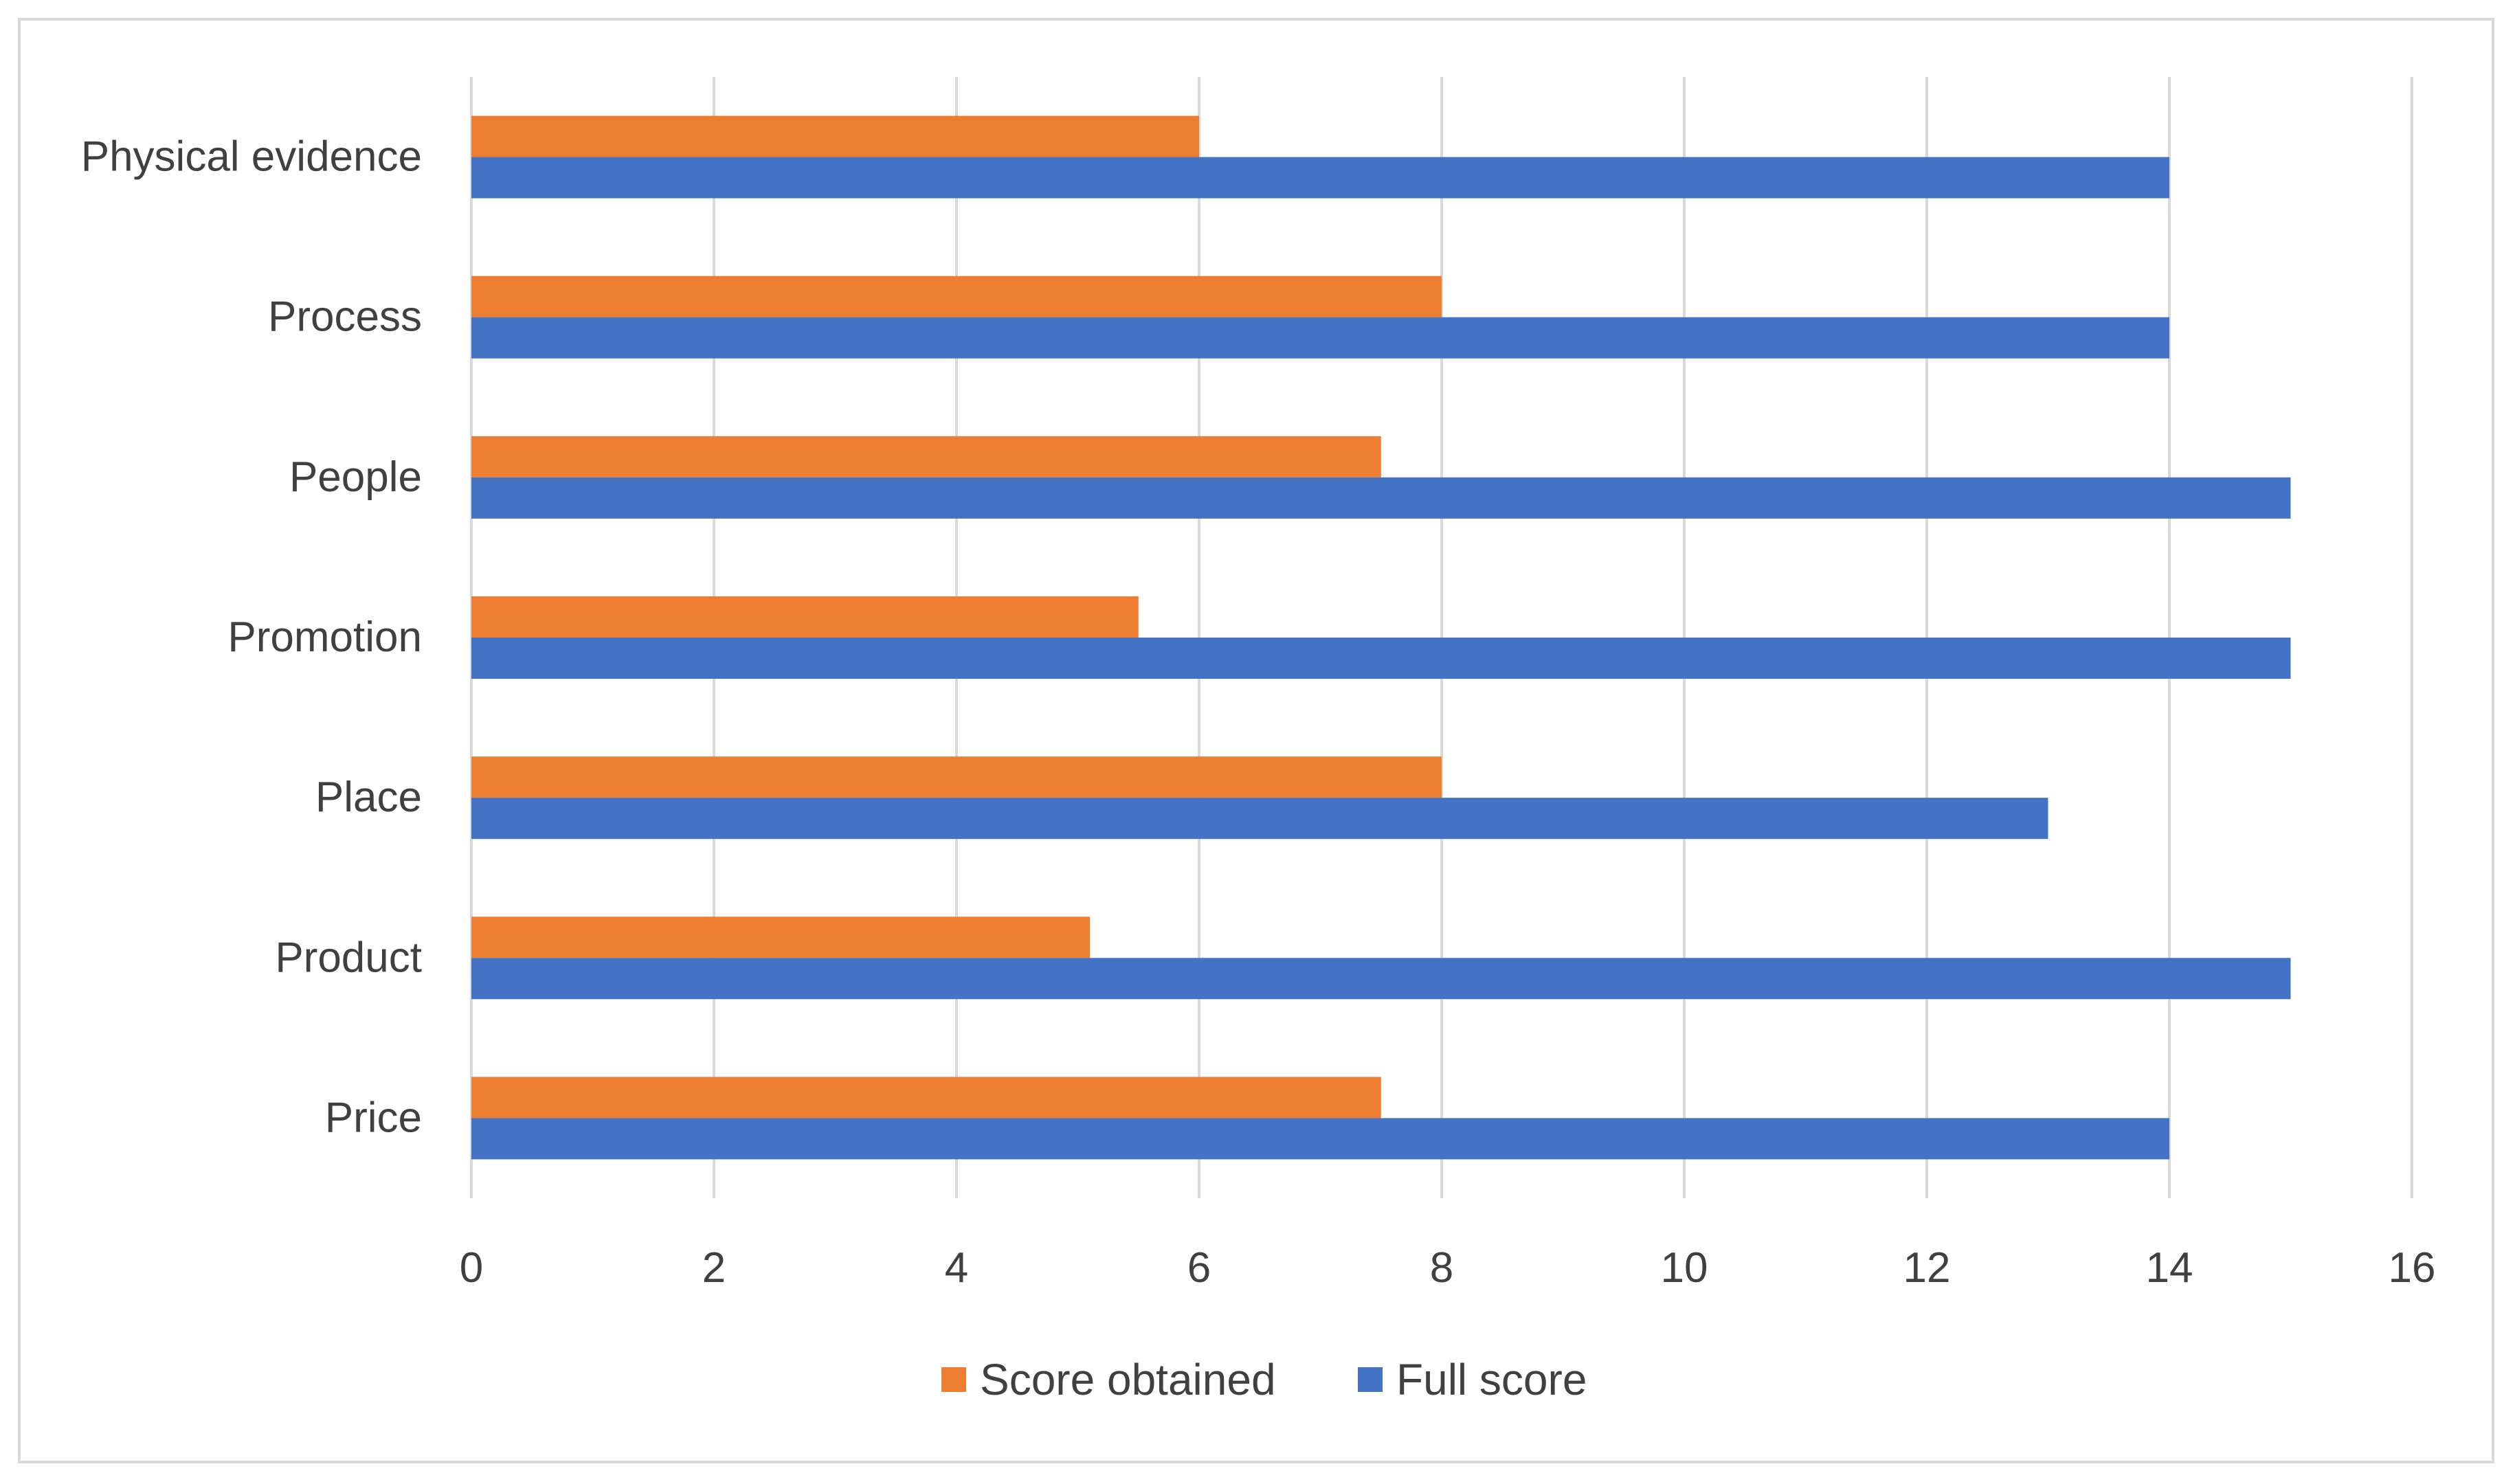 Image resolution: width=2515 pixels, height=1484 pixels. I want to click on x-tick-label: 10, so click(1684, 1268).